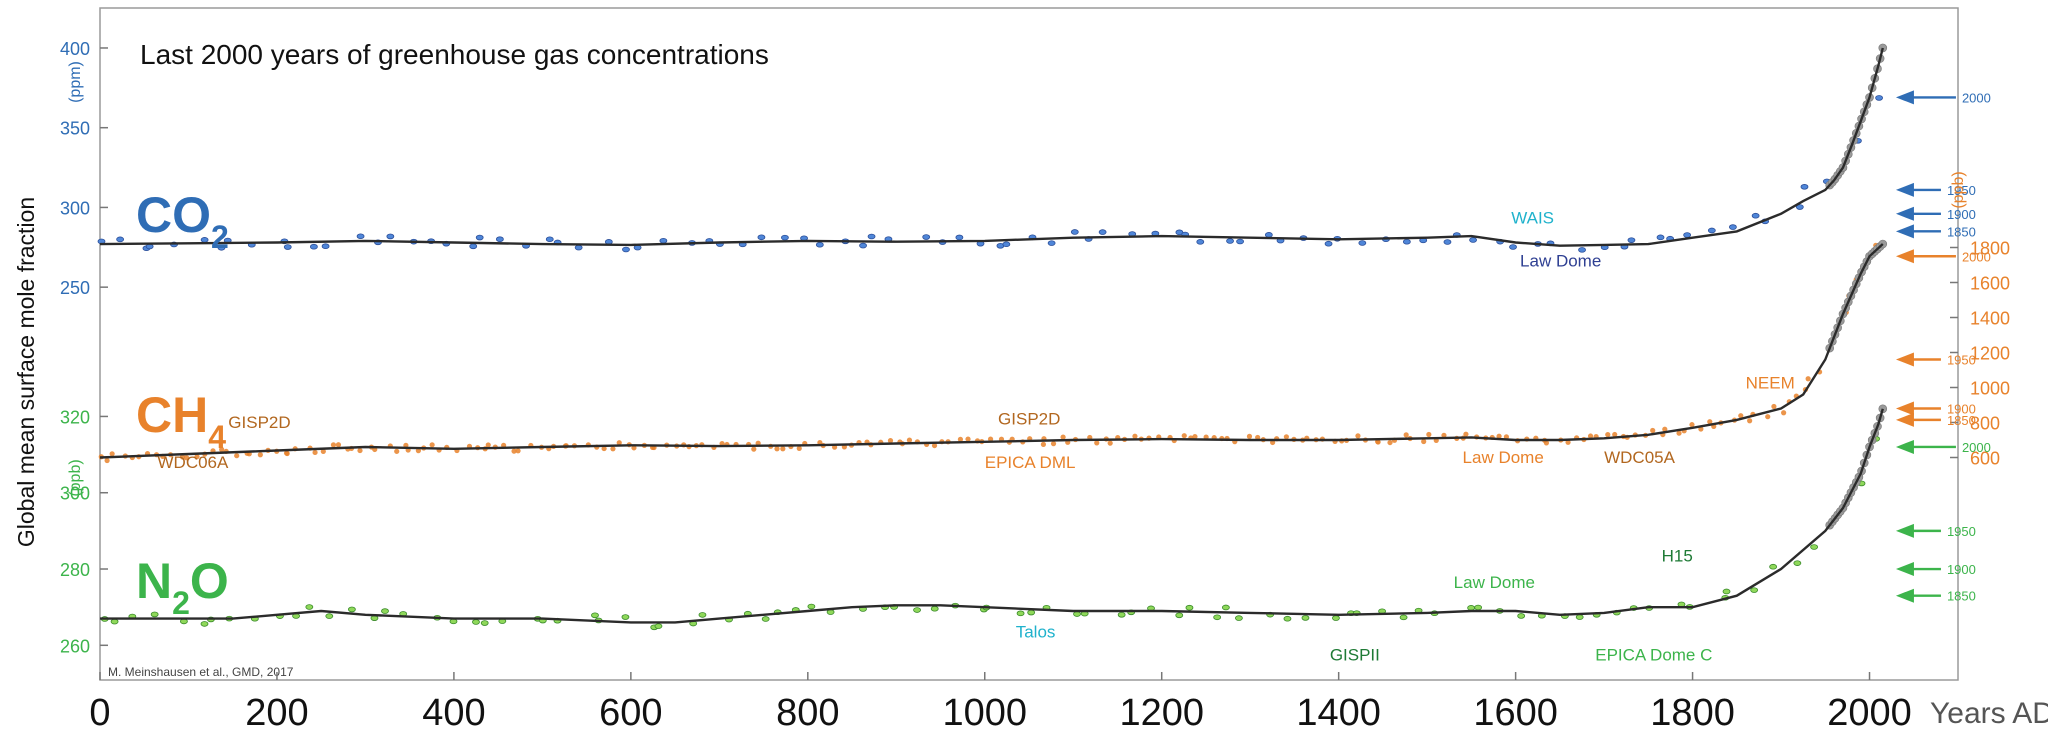  What do you see at coordinates (1961, 360) in the screenshot?
I see `year-marker-label: 1950` at bounding box center [1961, 360].